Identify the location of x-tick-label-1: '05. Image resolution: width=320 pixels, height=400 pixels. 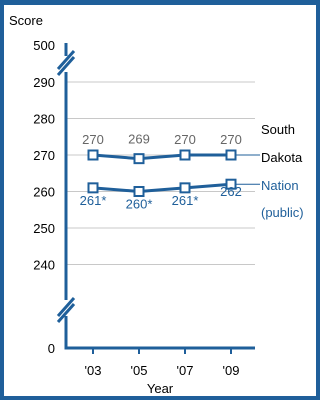
(139, 370).